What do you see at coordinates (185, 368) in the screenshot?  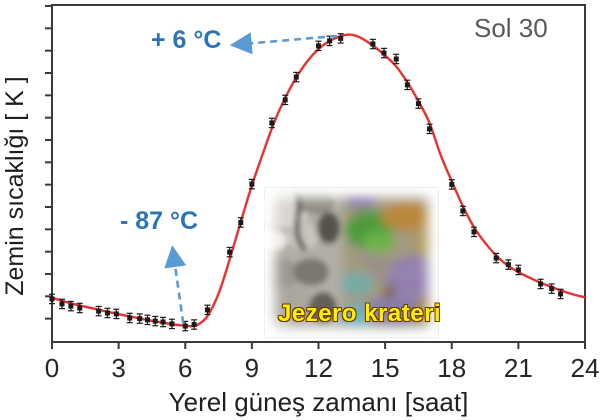 I see `x-axis-tick-label: 6` at bounding box center [185, 368].